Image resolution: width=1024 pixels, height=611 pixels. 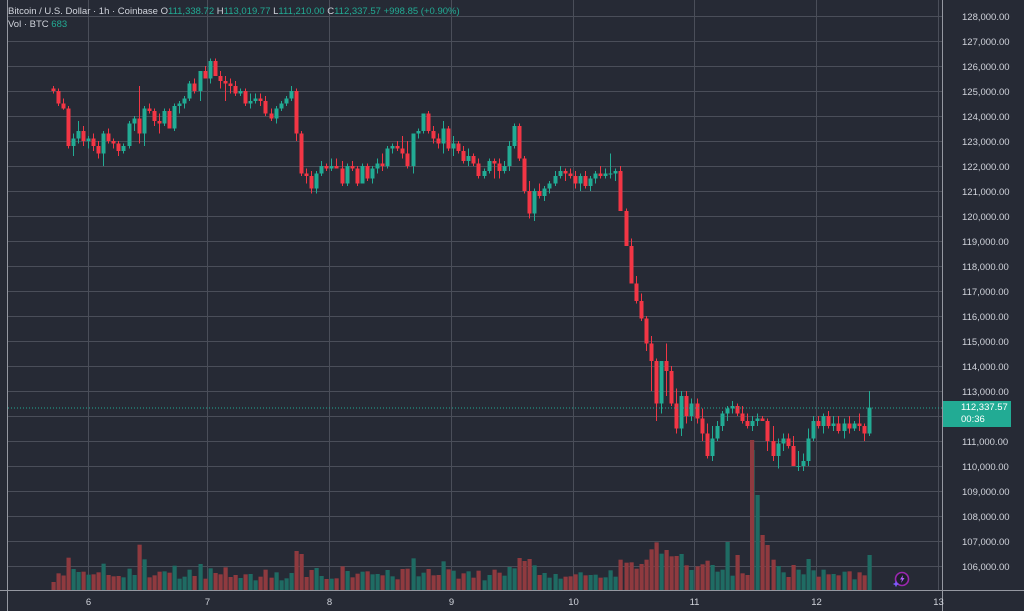 What do you see at coordinates (985, 317) in the screenshot?
I see `price-tick-label: 116,000.00` at bounding box center [985, 317].